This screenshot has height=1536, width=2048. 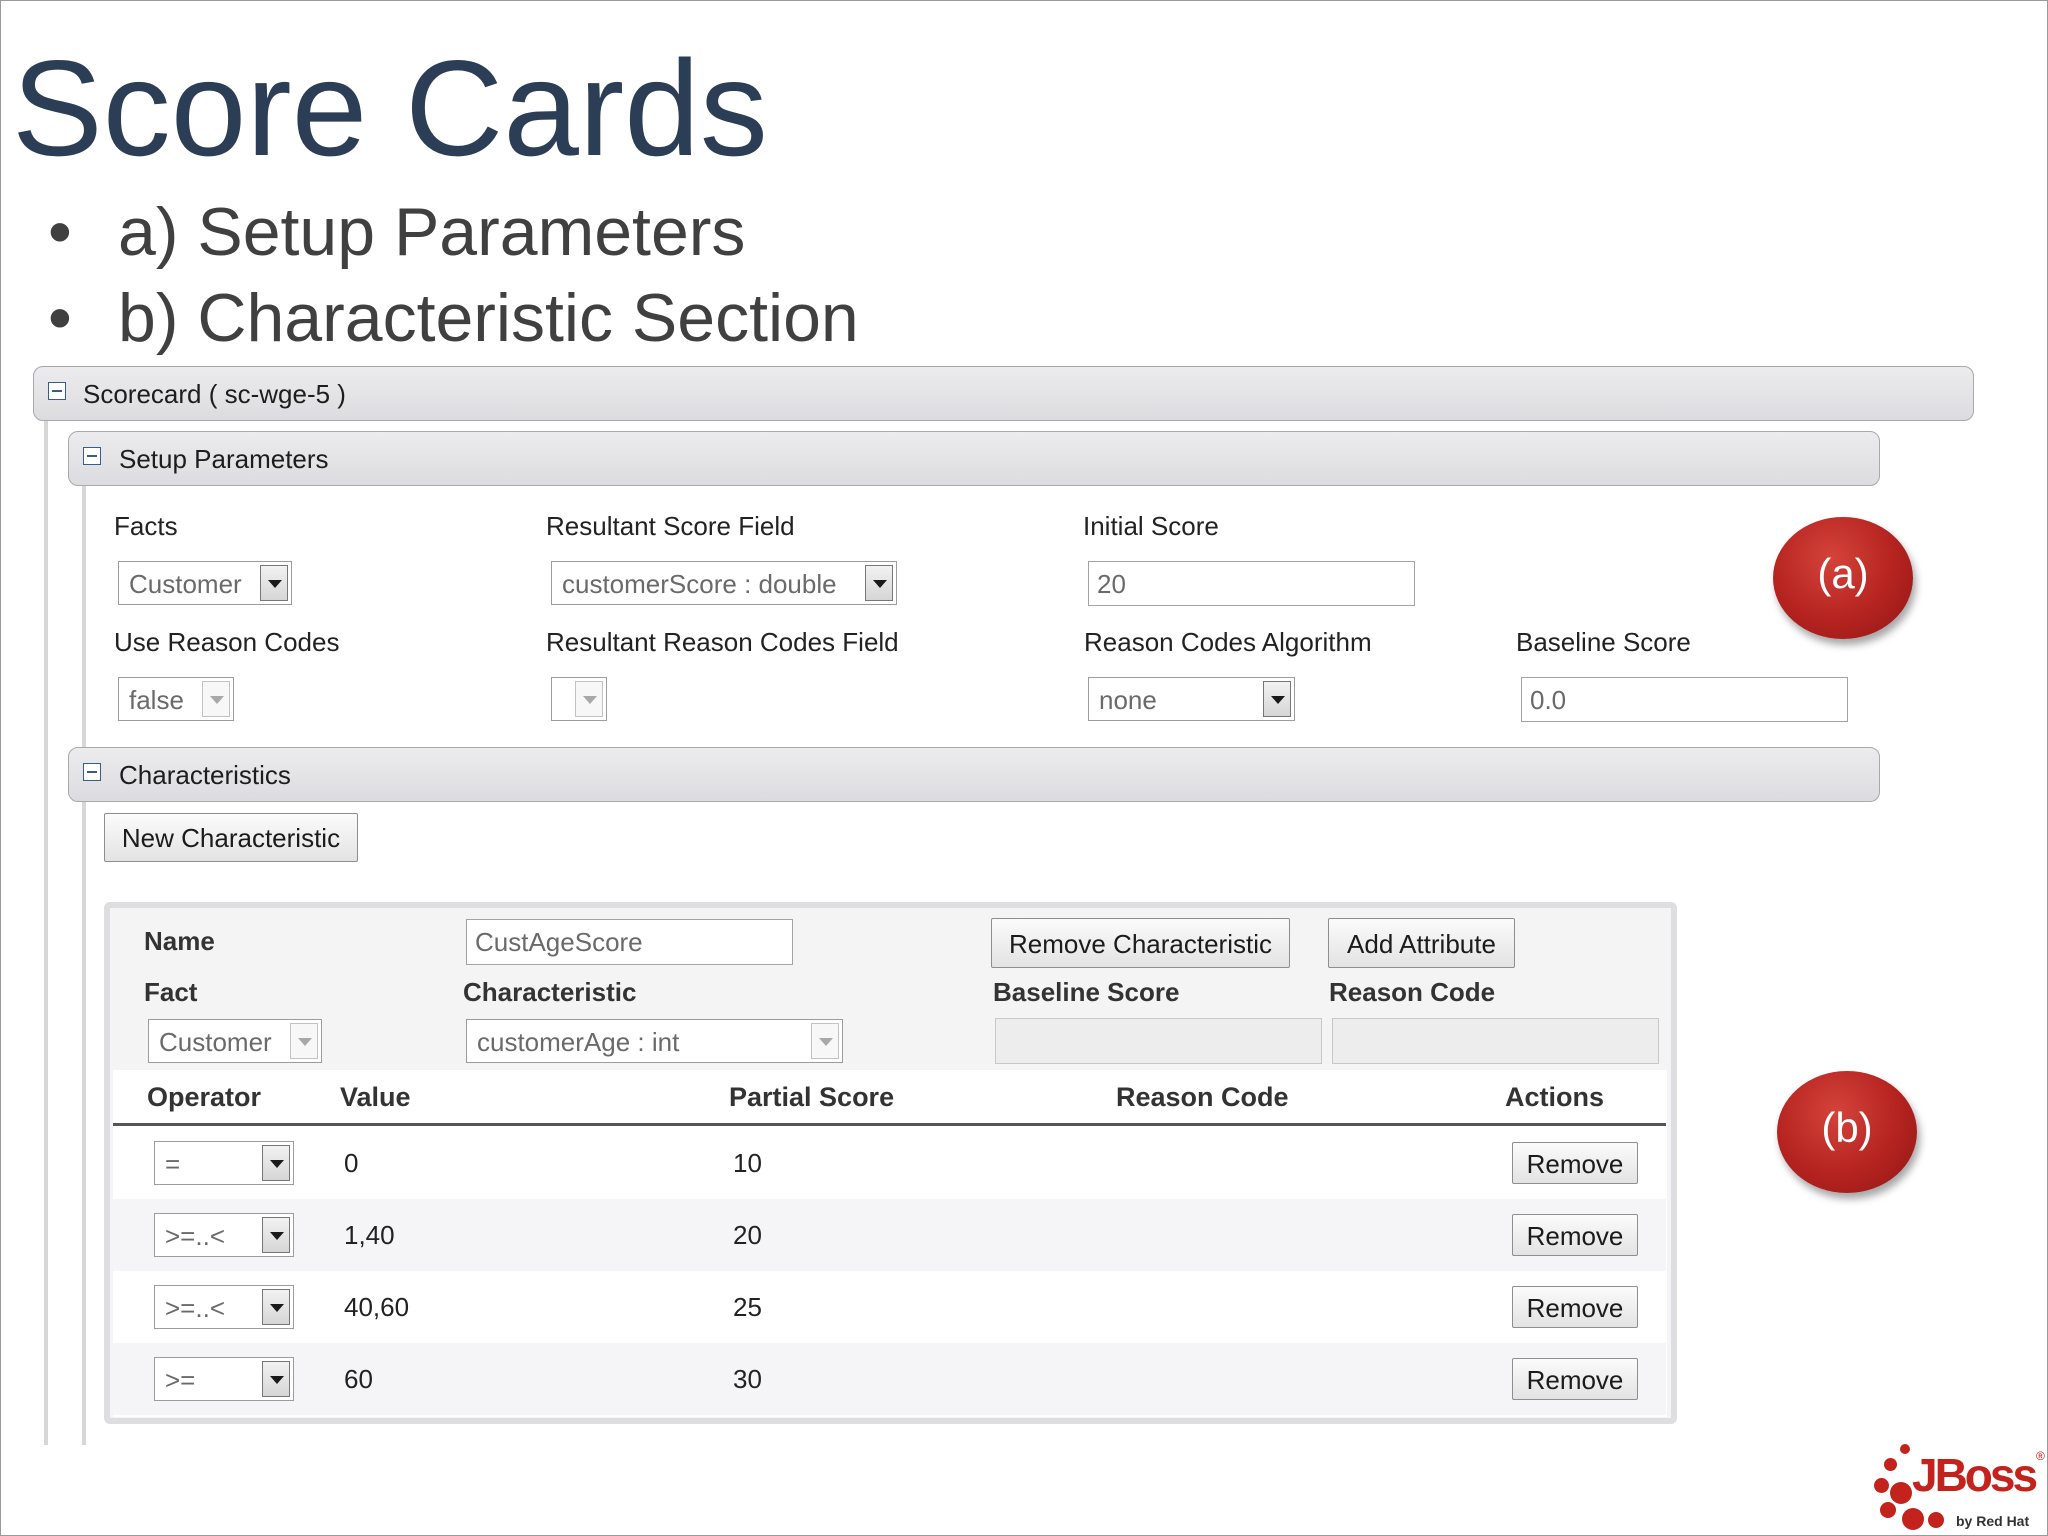 What do you see at coordinates (1003, 393) in the screenshot?
I see `scorecard-header-bar: Scorecard ( sc-wge-5 )` at bounding box center [1003, 393].